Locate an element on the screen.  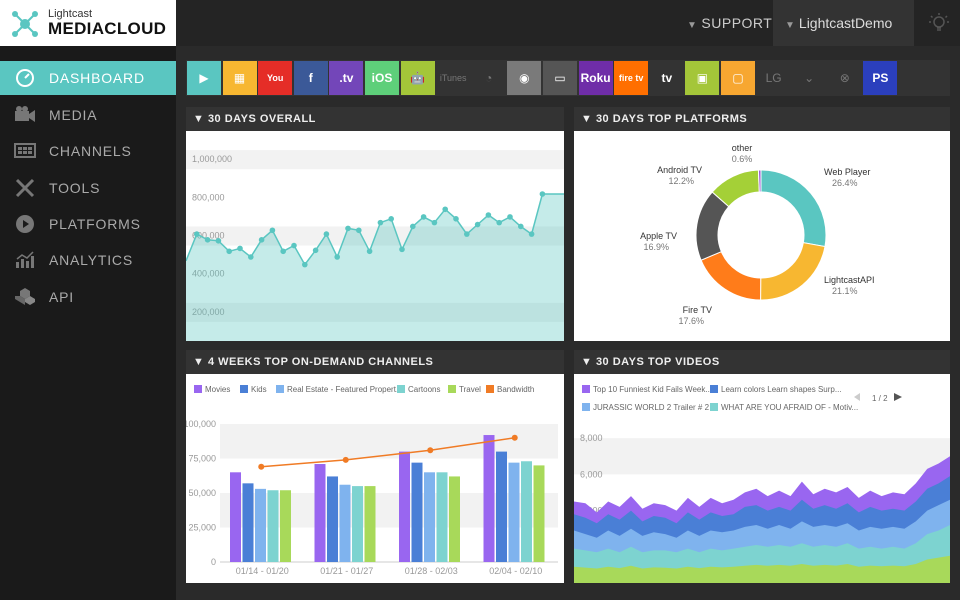
platform-lightcast-api-icon: ▦ is located at coordinates (239, 78).